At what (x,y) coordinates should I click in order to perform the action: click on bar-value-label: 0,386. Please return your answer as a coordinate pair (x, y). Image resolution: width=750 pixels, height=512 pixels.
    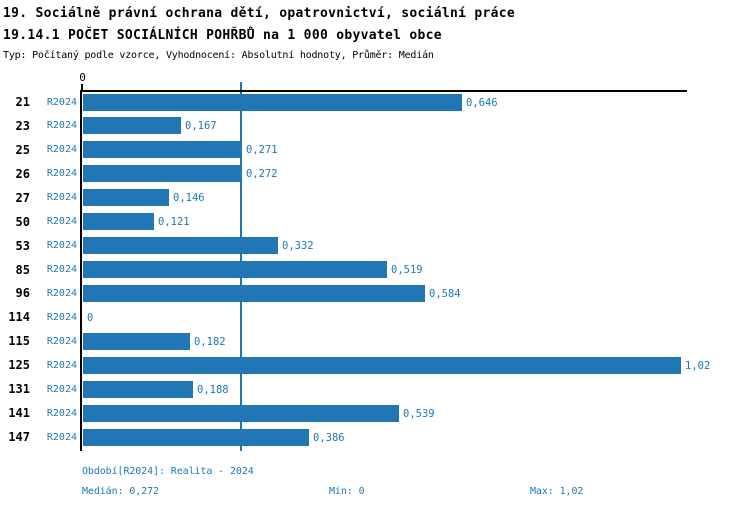
    Looking at the image, I should click on (329, 437).